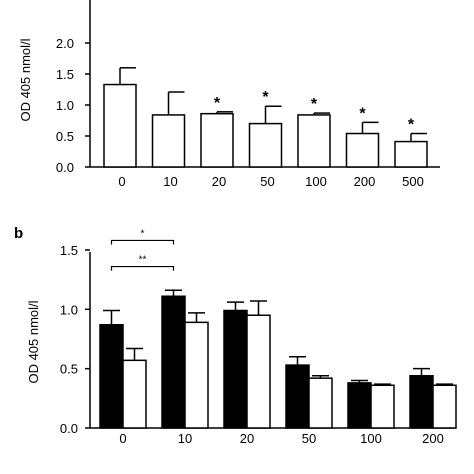 Image resolution: width=474 pixels, height=474 pixels. I want to click on panel-a-ylabel: OD 405 nmol/l, so click(25, 79).